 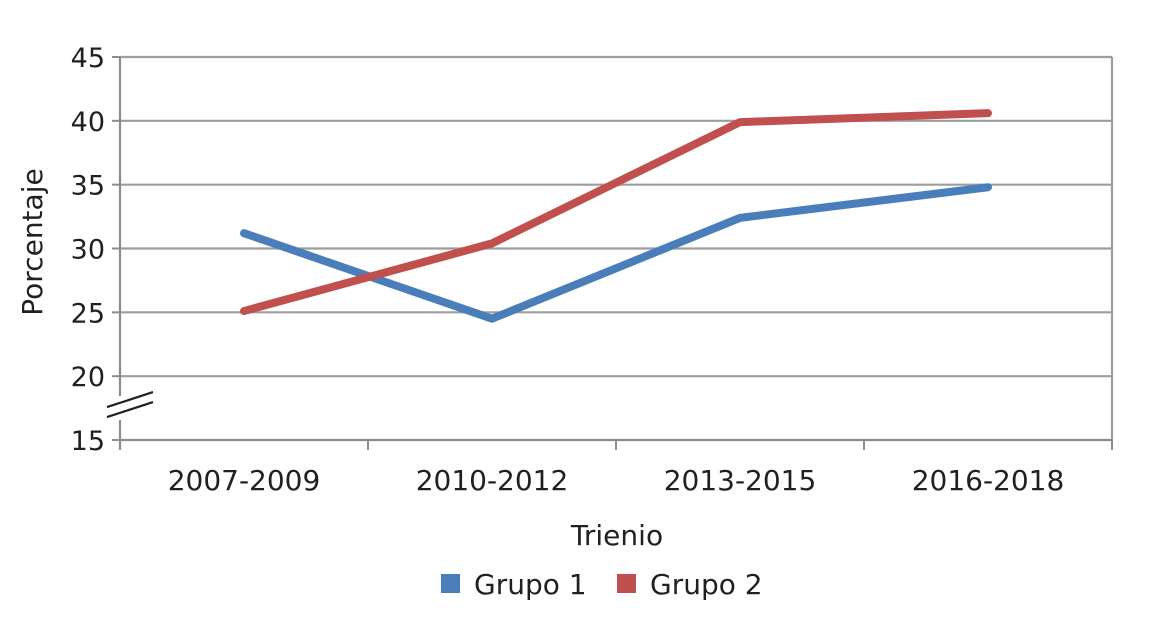 What do you see at coordinates (88, 313) in the screenshot?
I see `y-tick-label: 25` at bounding box center [88, 313].